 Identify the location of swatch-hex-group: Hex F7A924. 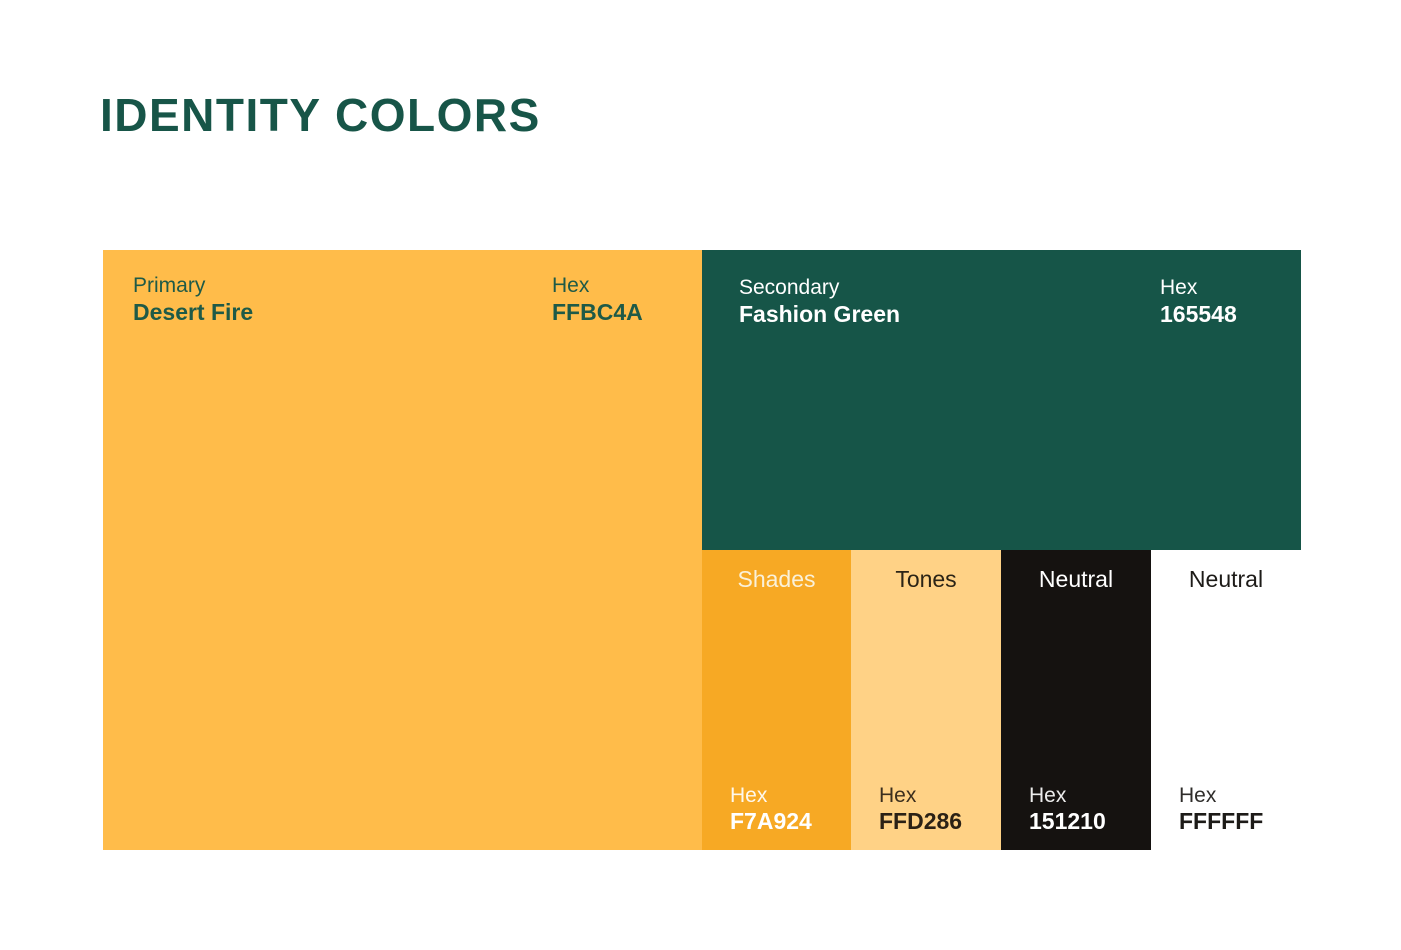
(771, 809).